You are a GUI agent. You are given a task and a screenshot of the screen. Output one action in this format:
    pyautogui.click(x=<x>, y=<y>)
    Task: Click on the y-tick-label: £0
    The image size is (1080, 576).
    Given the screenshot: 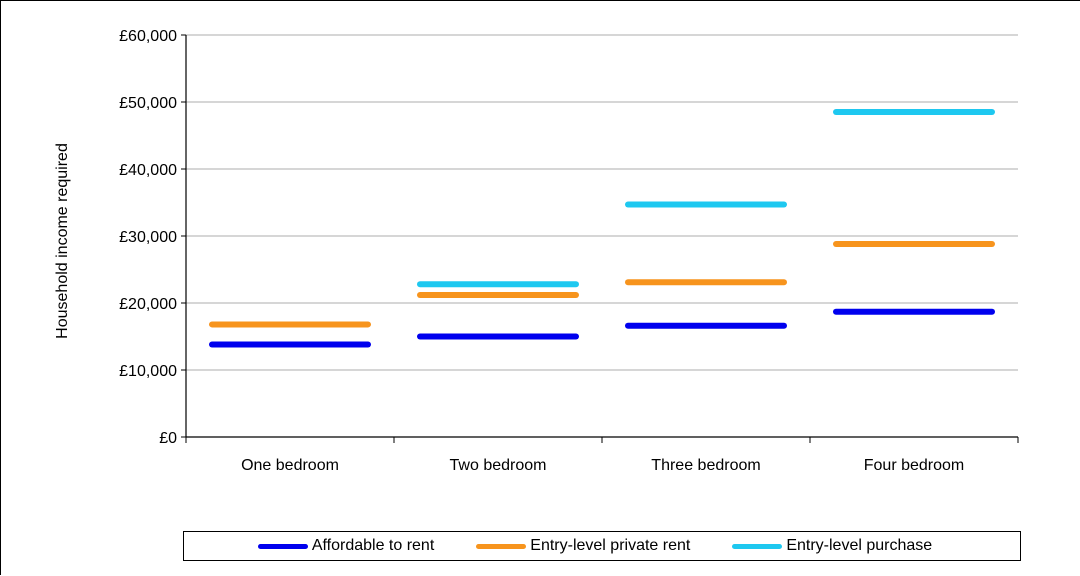 What is the action you would take?
    pyautogui.click(x=168, y=438)
    